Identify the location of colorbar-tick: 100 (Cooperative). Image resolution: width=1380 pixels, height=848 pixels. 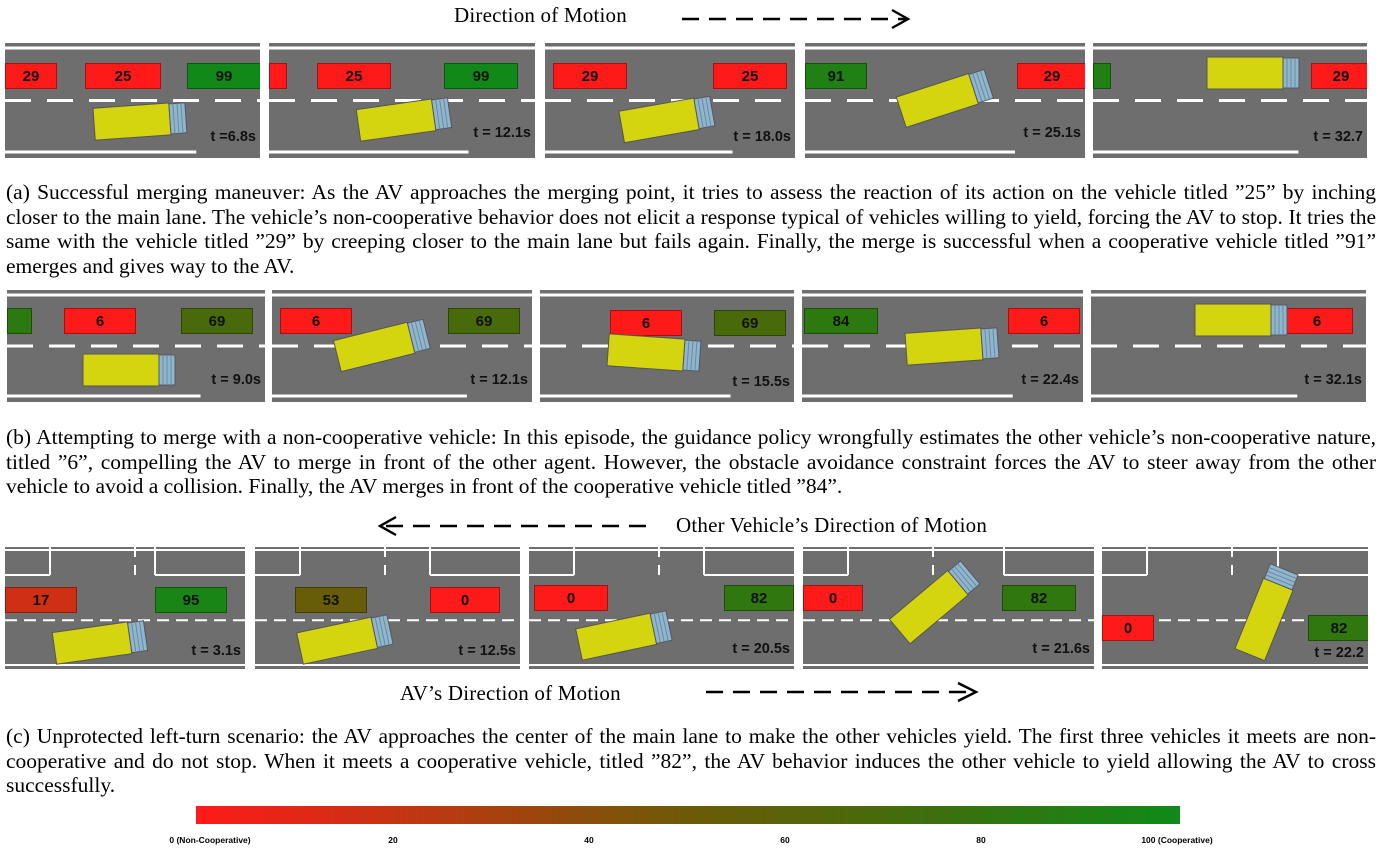
(1177, 840).